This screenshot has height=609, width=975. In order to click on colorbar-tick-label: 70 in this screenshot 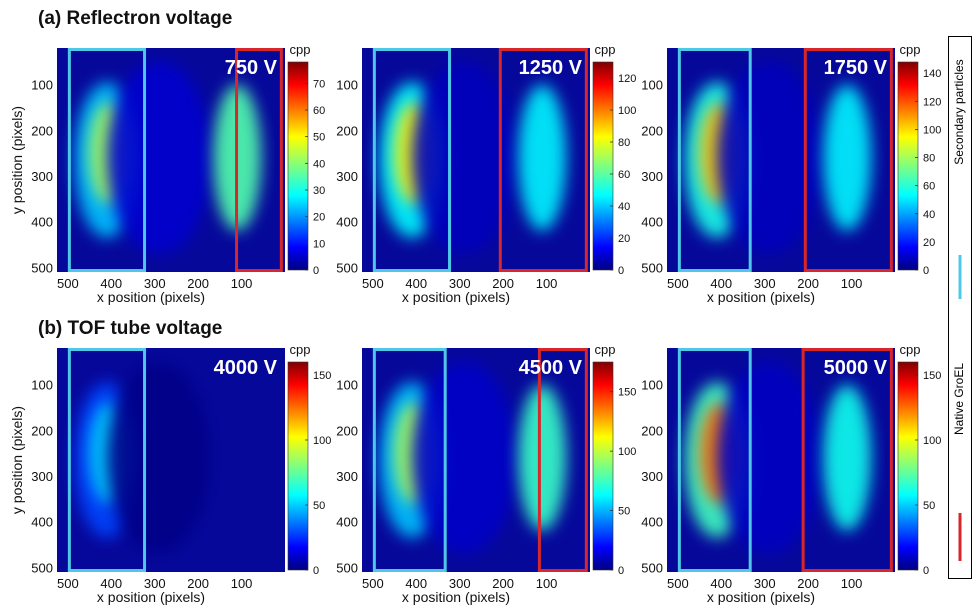, I will do `click(319, 84)`.